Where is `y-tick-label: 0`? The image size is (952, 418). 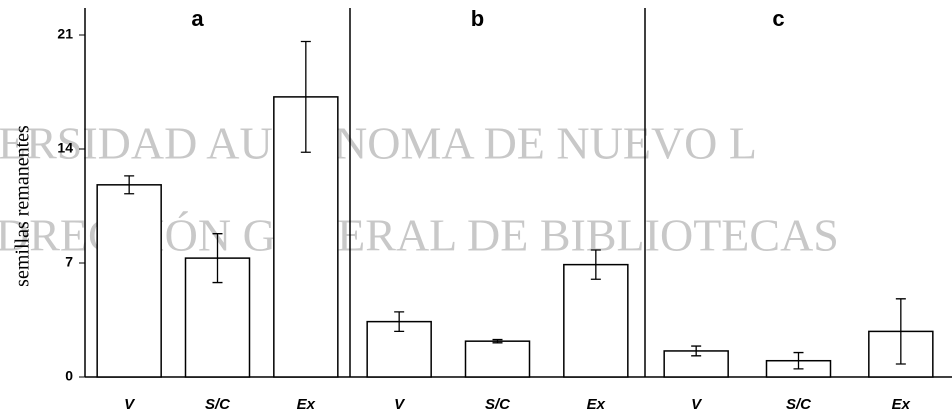
y-tick-label: 0 is located at coordinates (69, 376).